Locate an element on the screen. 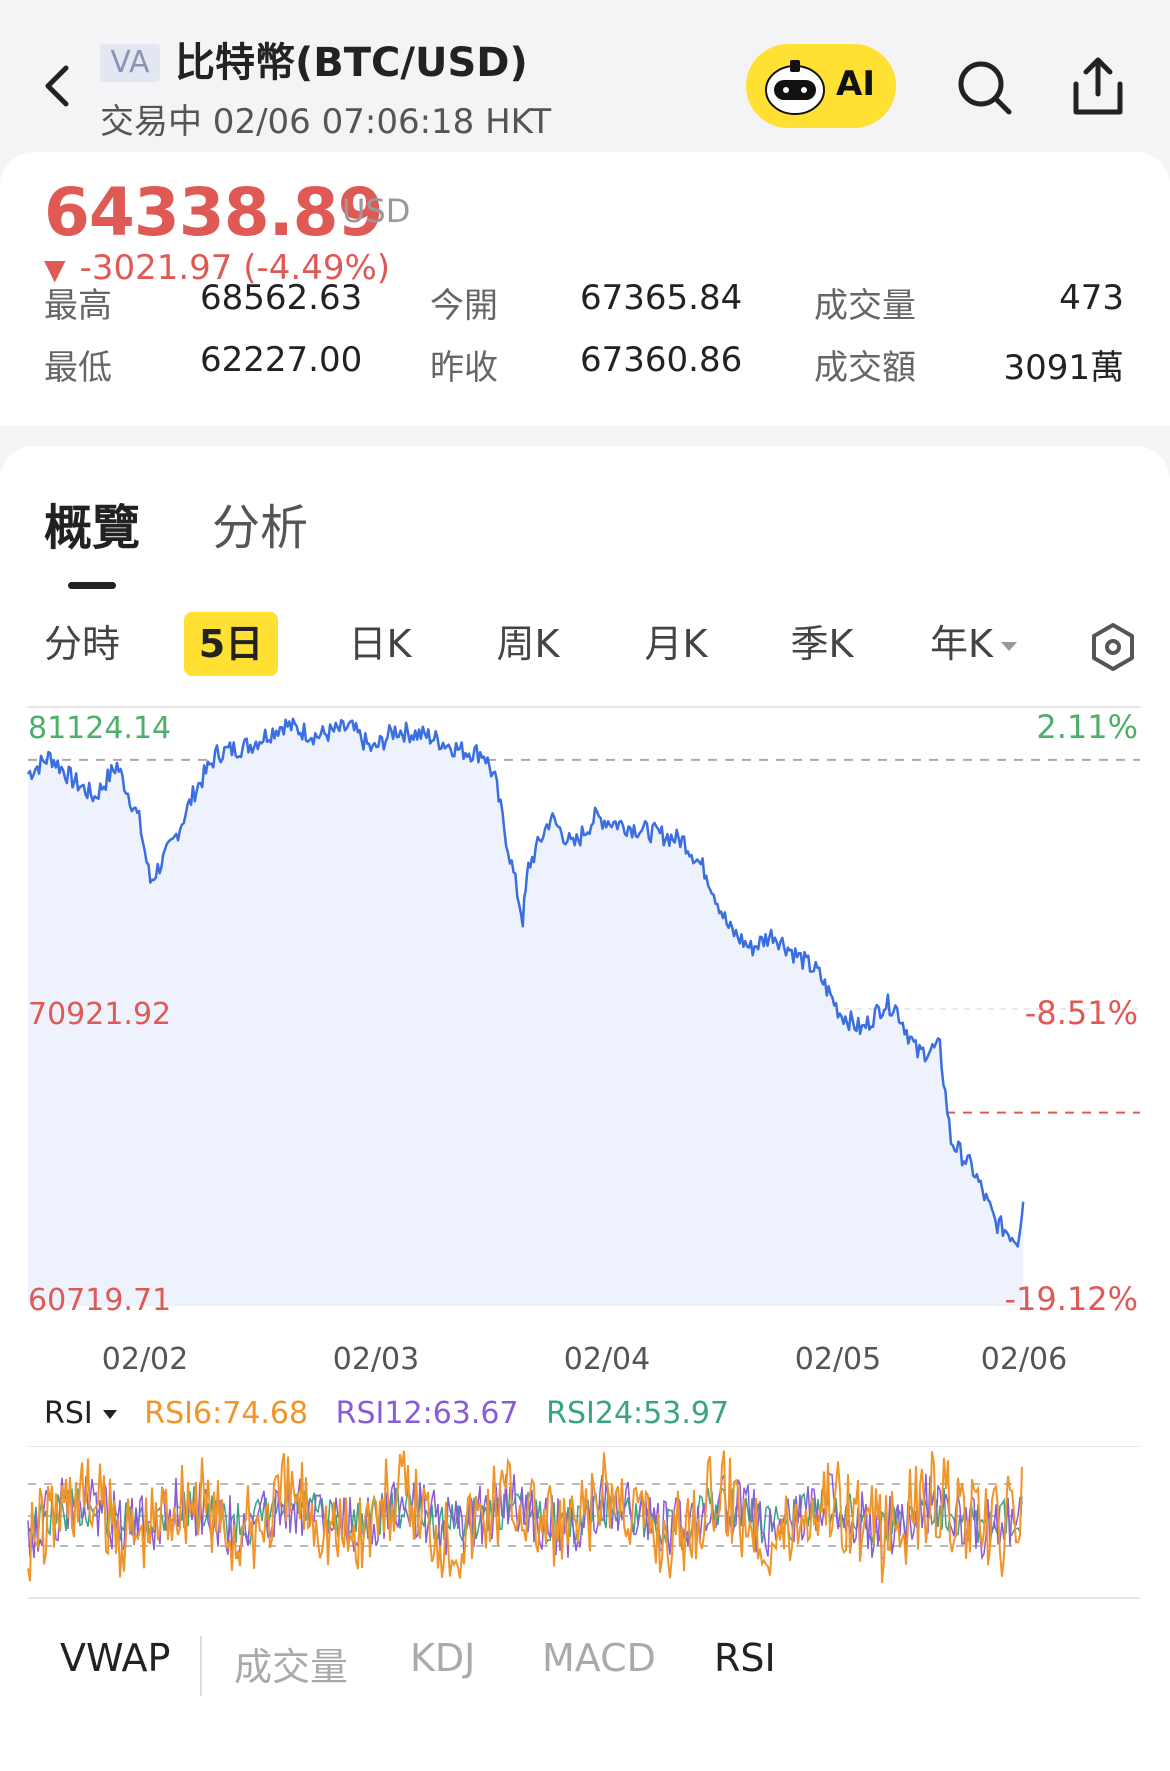 This screenshot has height=1771, width=1170. settings-hexagon-icon is located at coordinates (1113, 647).